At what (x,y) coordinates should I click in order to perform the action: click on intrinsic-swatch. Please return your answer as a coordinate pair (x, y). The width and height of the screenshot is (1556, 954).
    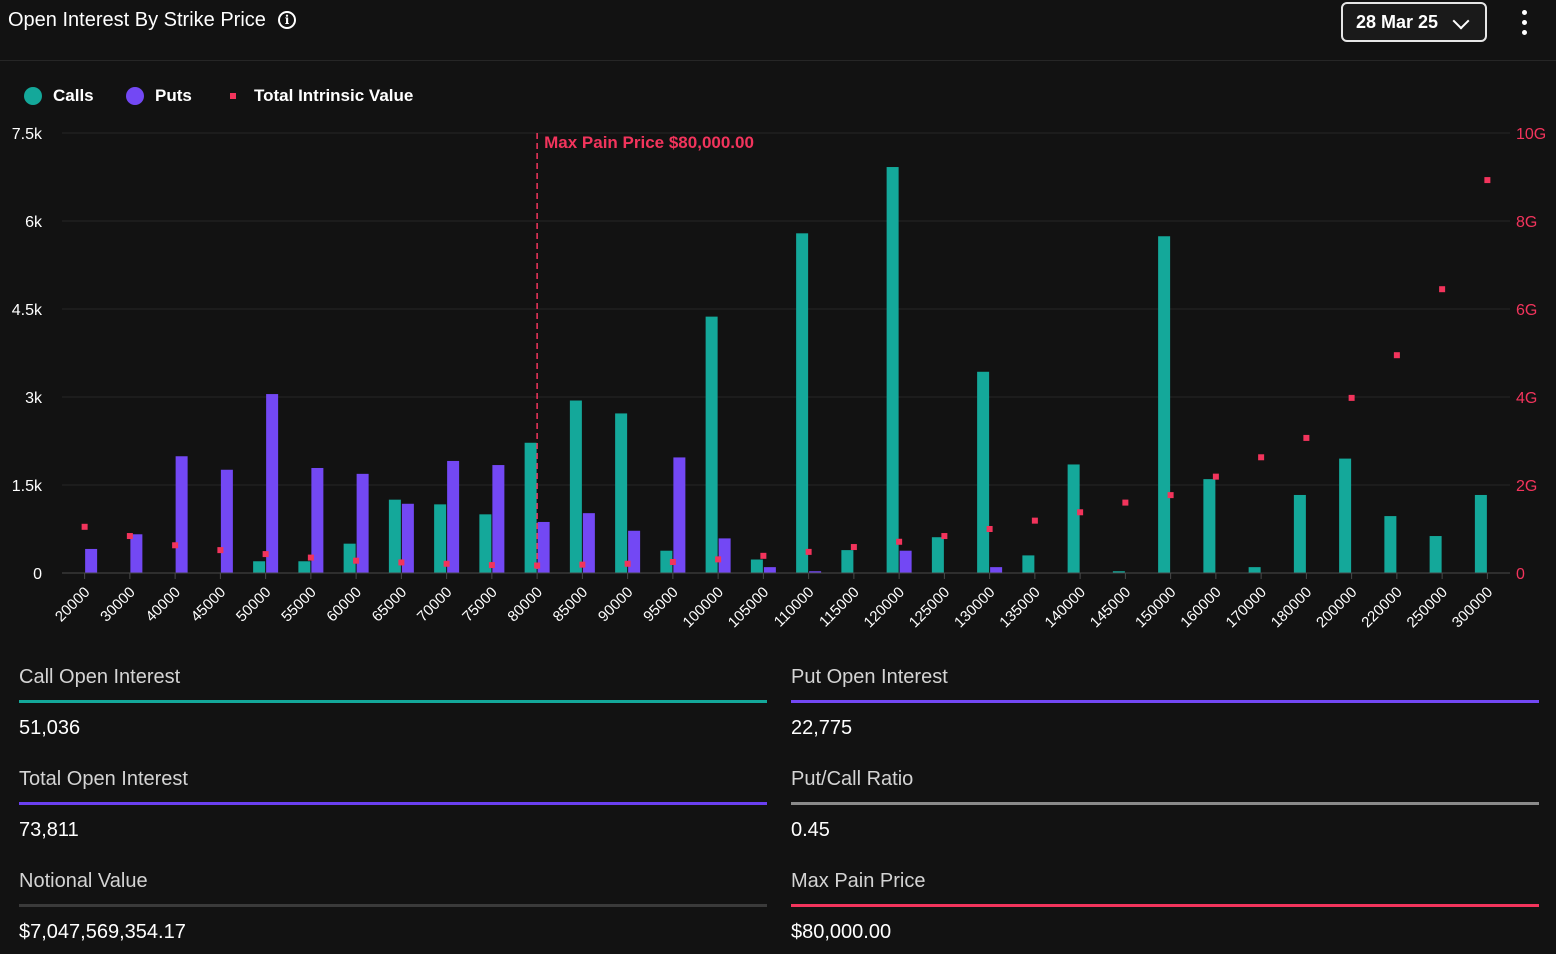
    Looking at the image, I should click on (233, 96).